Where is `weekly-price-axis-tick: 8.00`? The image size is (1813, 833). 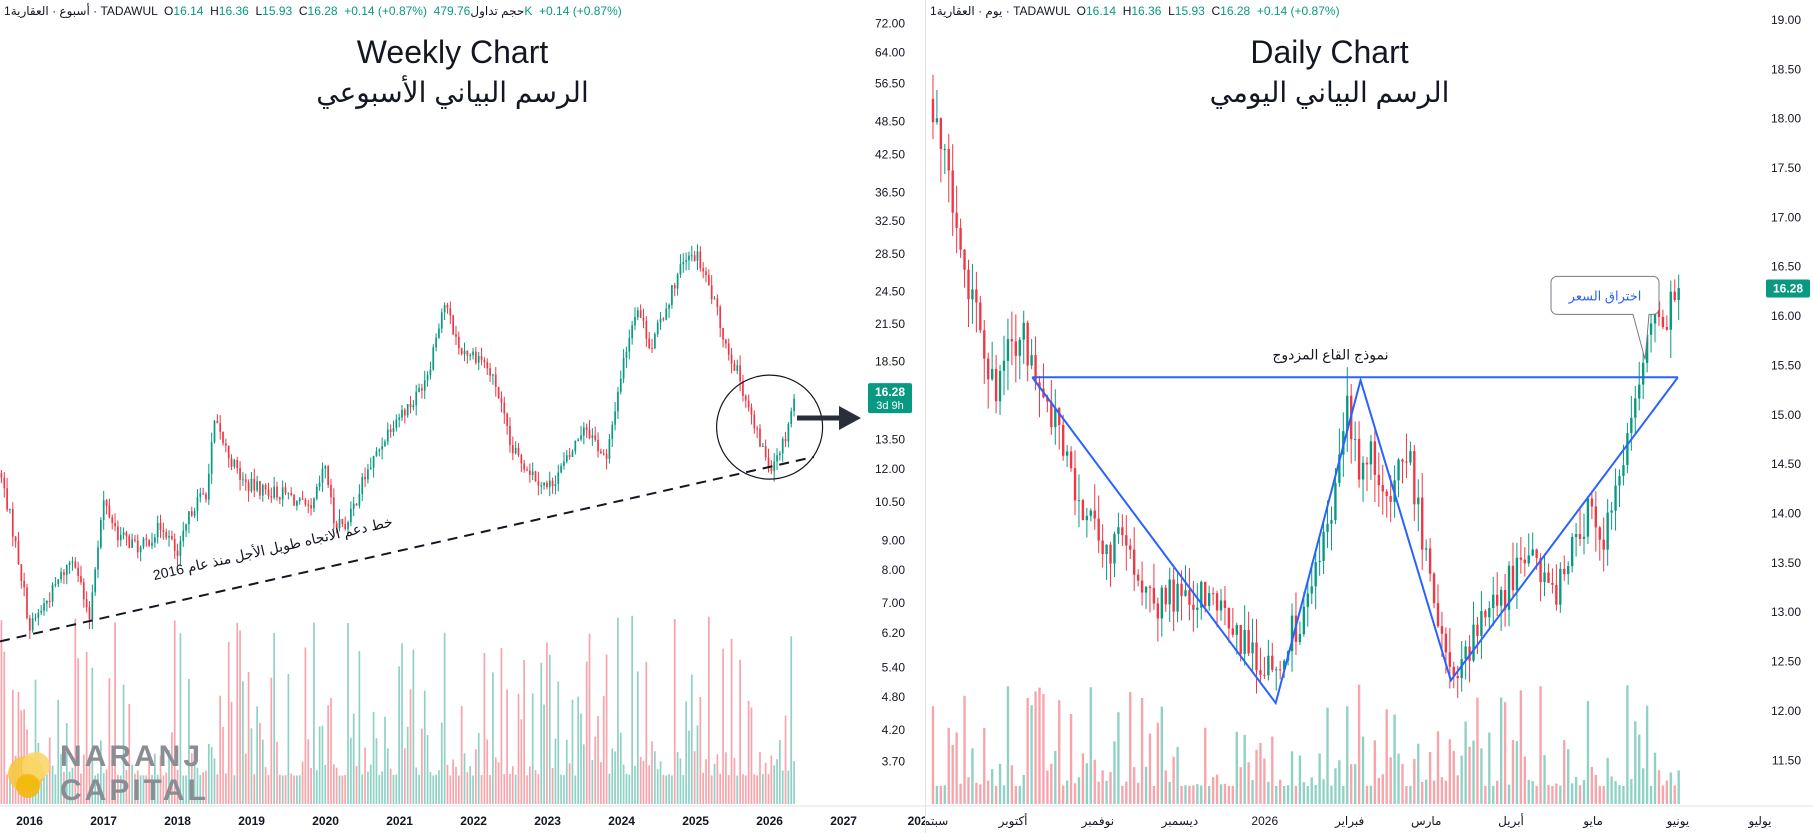
weekly-price-axis-tick: 8.00 is located at coordinates (894, 570).